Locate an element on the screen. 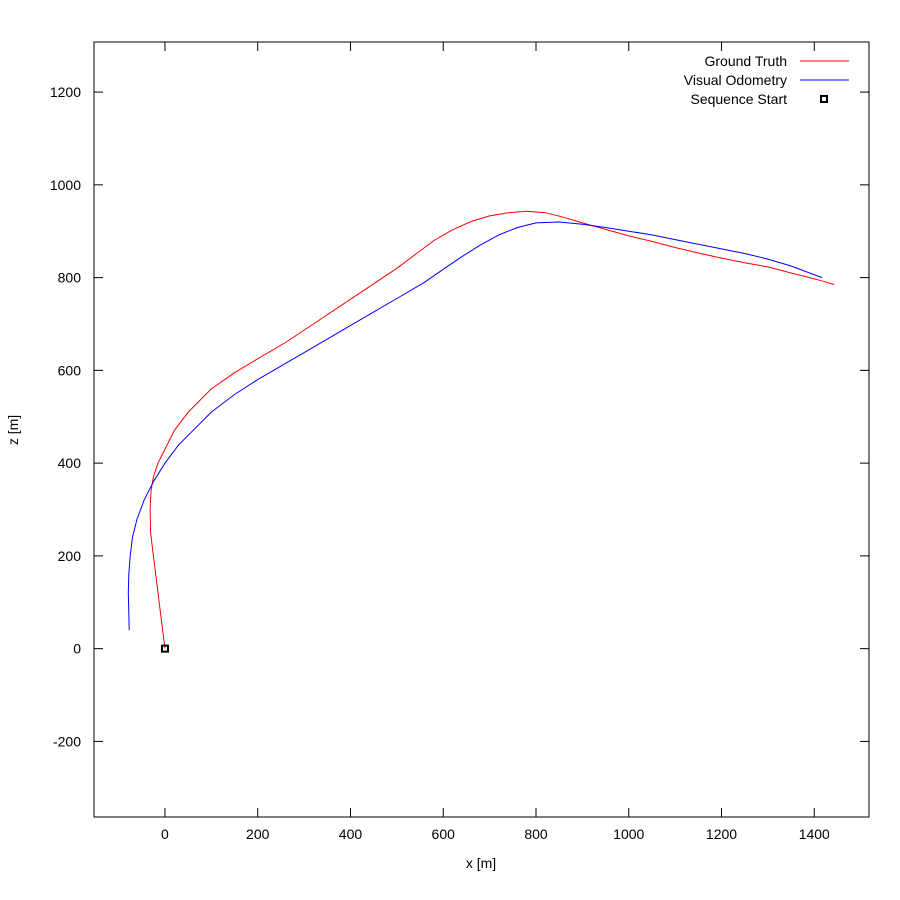 The image size is (900, 900). y-tick-label: 800 is located at coordinates (70, 278).